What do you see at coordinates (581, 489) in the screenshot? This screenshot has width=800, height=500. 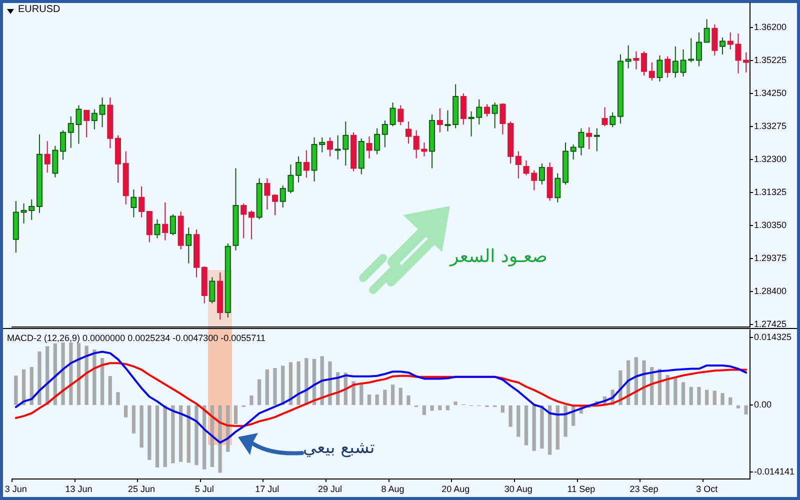 I see `x-tick-label: 11 Sep` at bounding box center [581, 489].